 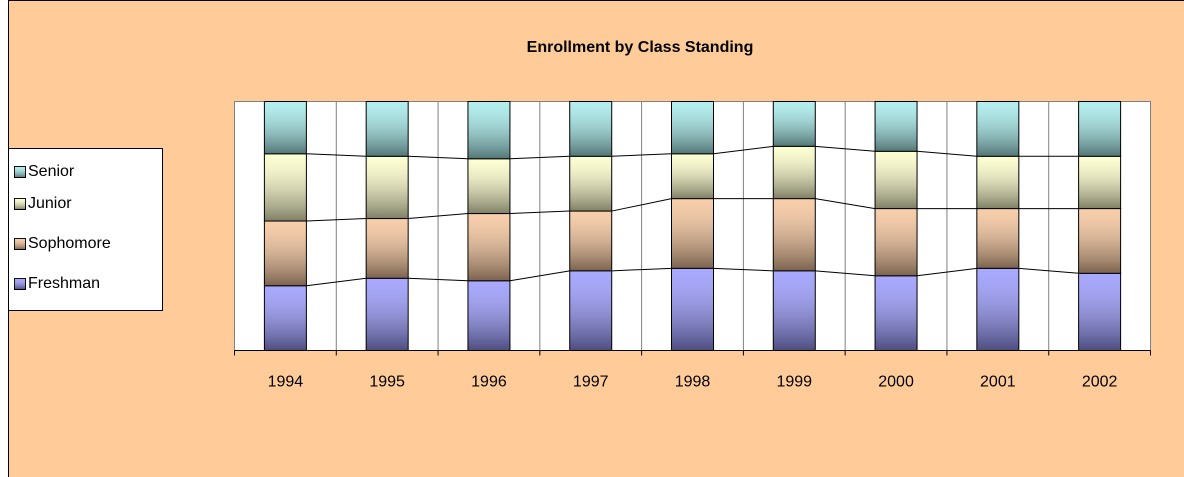 What do you see at coordinates (50, 203) in the screenshot?
I see `legend-label: Junior` at bounding box center [50, 203].